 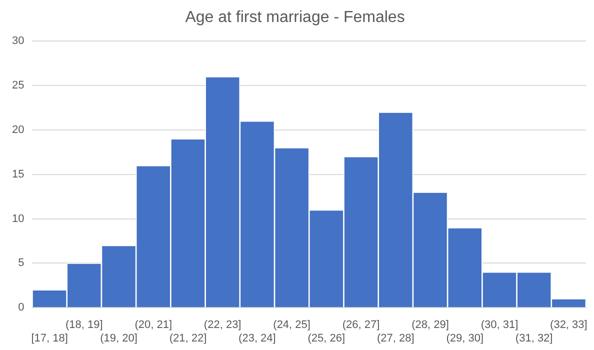 I want to click on y-tick-label: 15, so click(x=18, y=174).